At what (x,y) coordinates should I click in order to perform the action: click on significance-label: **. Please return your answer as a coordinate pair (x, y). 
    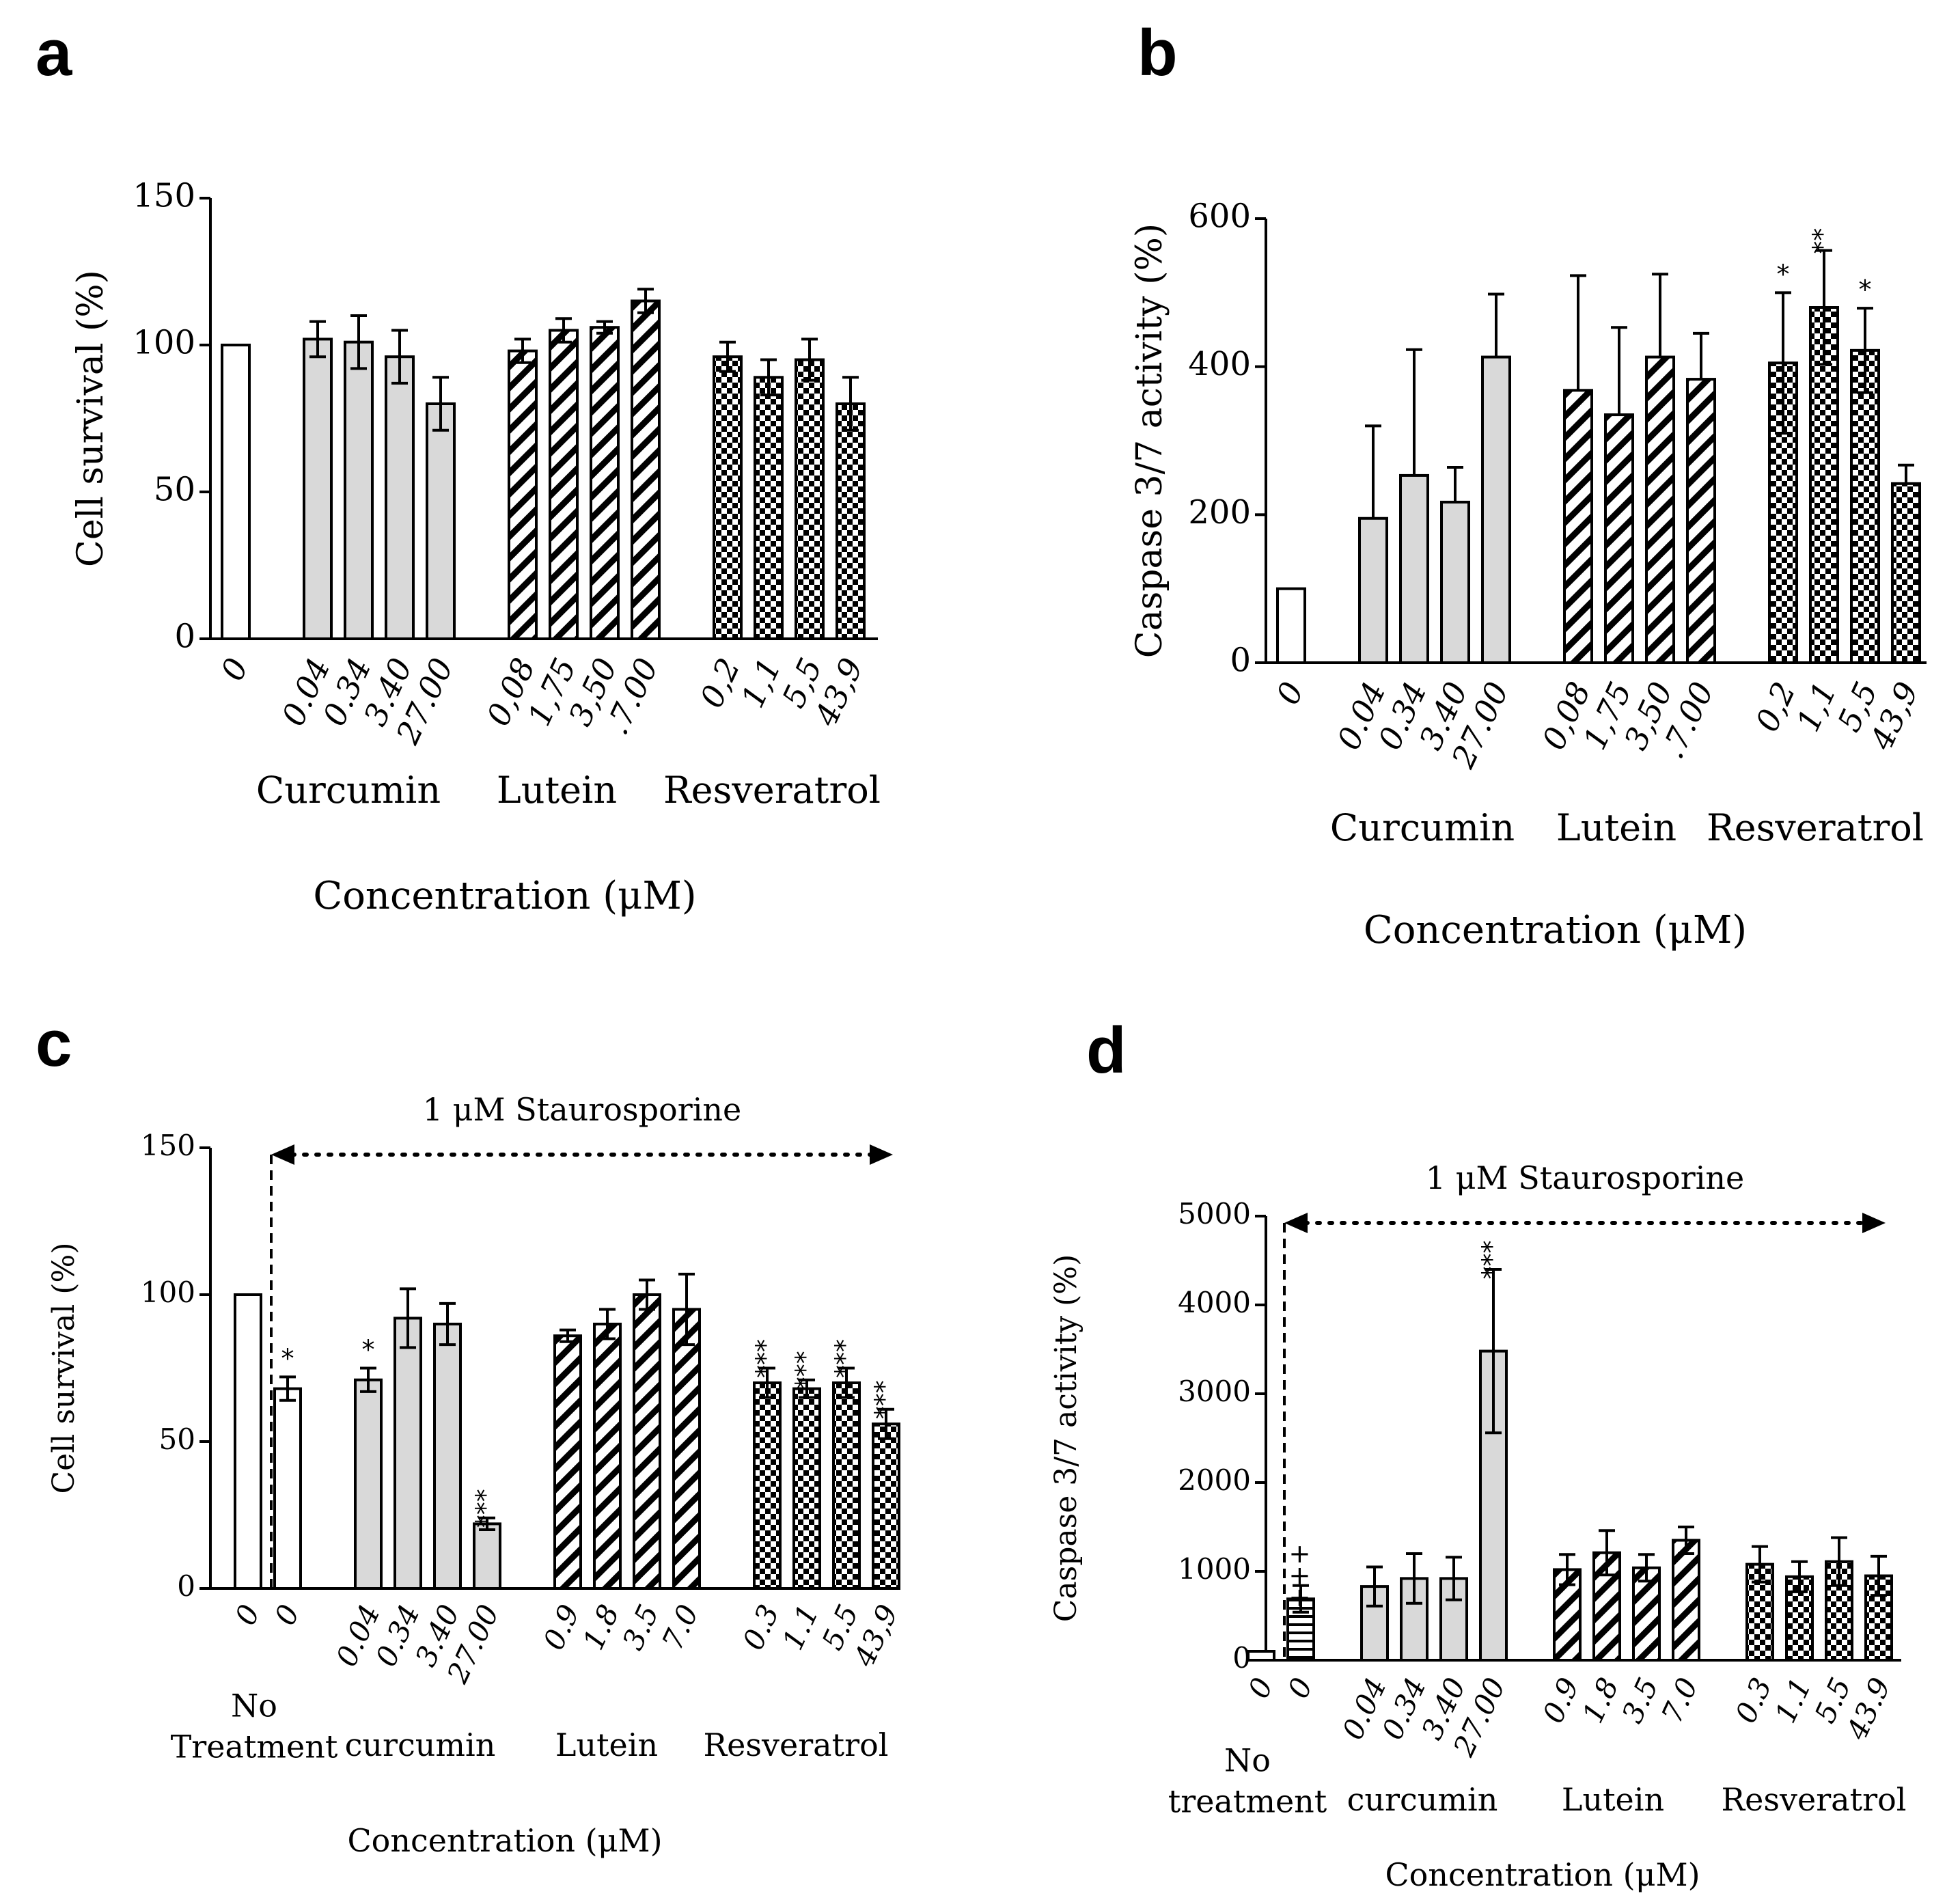
    Looking at the image, I should click on (1823, 241).